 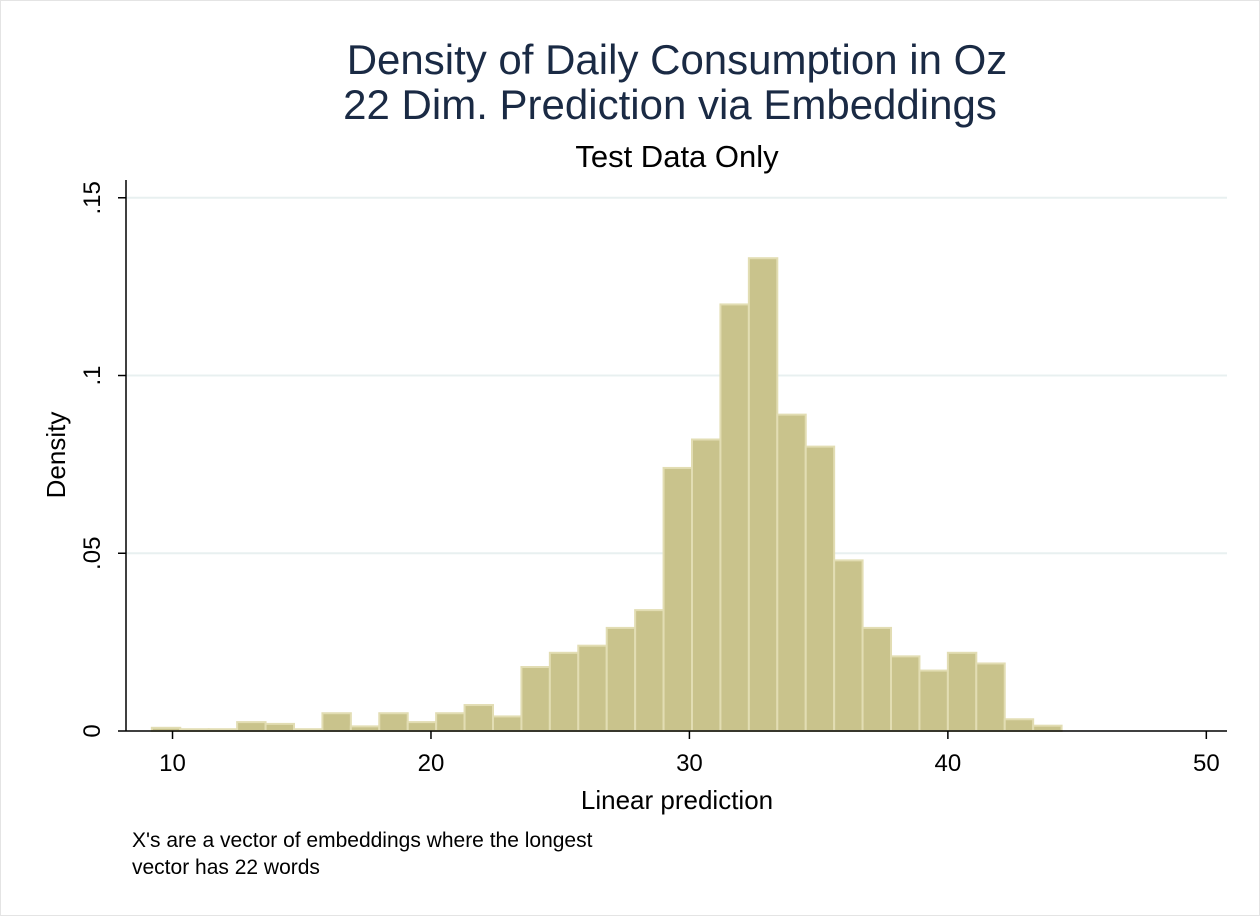 I want to click on x-axis-title: Linear prediction, so click(x=677, y=800).